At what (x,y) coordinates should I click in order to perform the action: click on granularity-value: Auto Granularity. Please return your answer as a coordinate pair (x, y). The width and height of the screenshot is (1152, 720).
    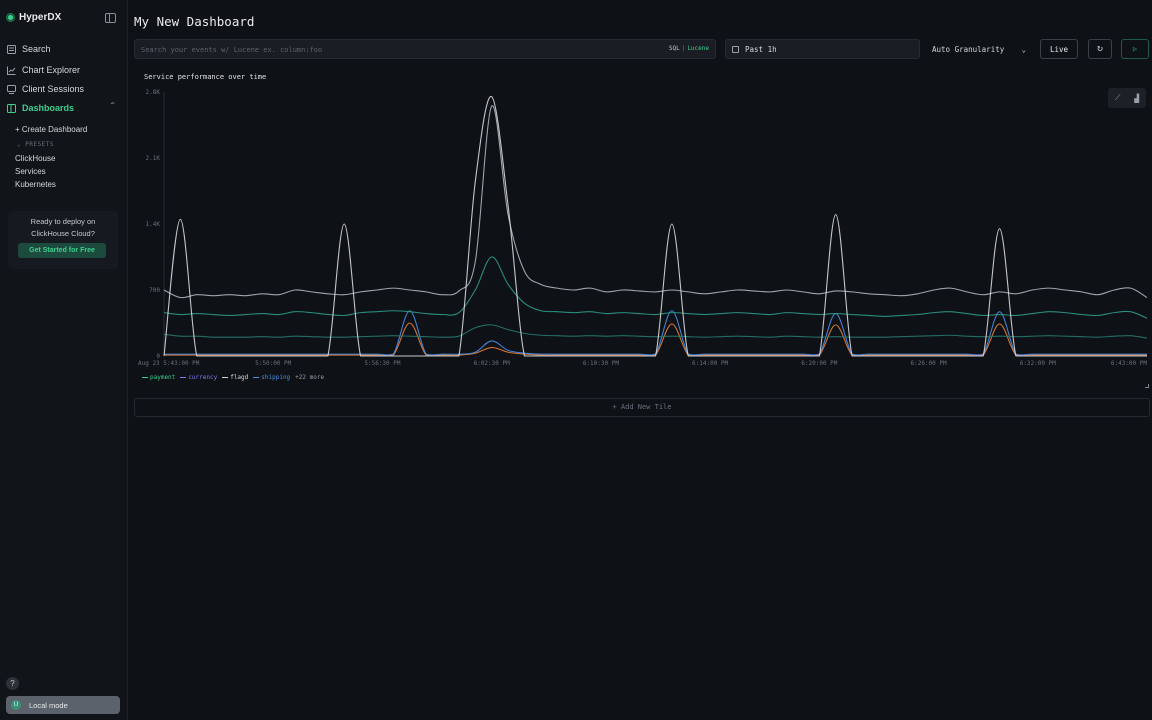
    Looking at the image, I should click on (968, 49).